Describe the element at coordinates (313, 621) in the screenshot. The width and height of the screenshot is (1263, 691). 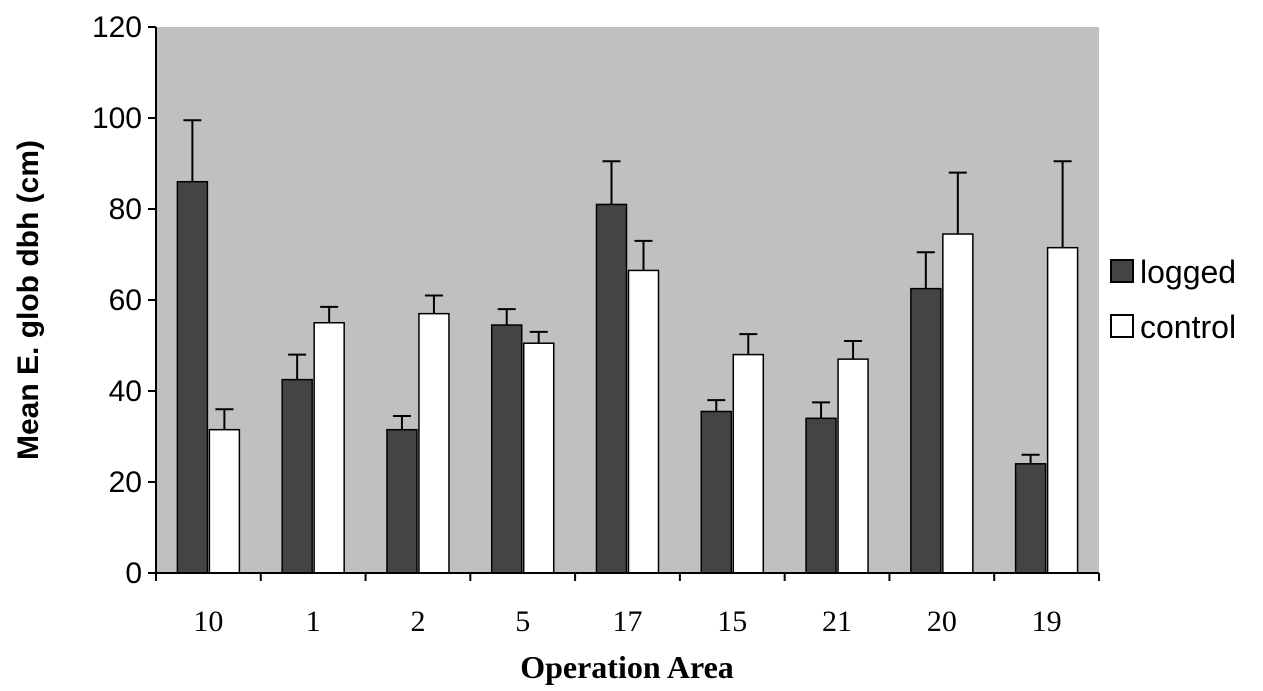
I see `x-tick-label: 1` at that location.